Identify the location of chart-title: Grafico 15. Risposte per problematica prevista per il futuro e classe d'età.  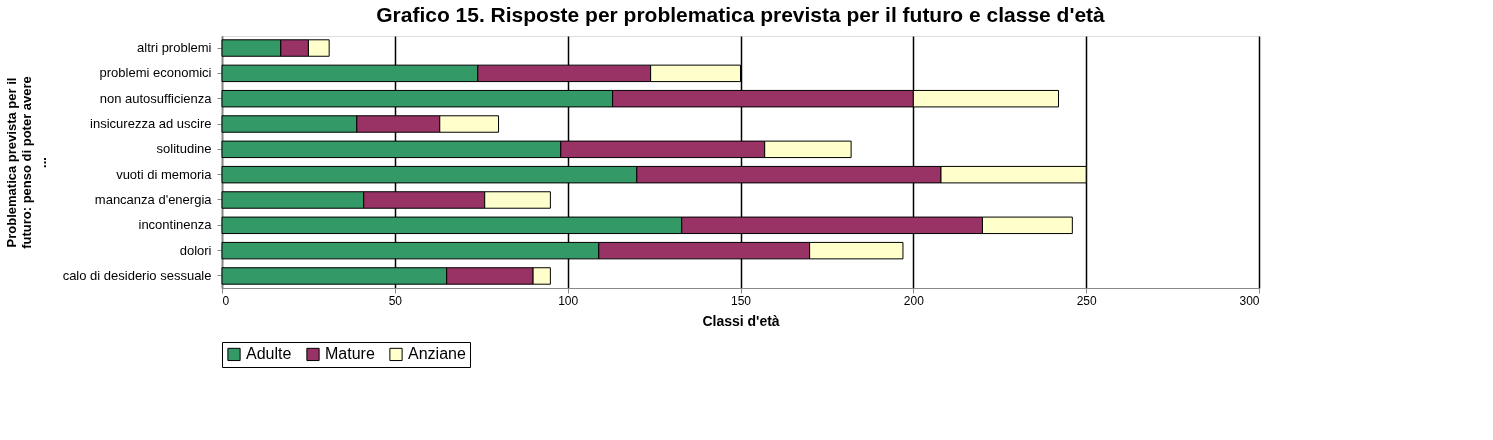
(741, 14).